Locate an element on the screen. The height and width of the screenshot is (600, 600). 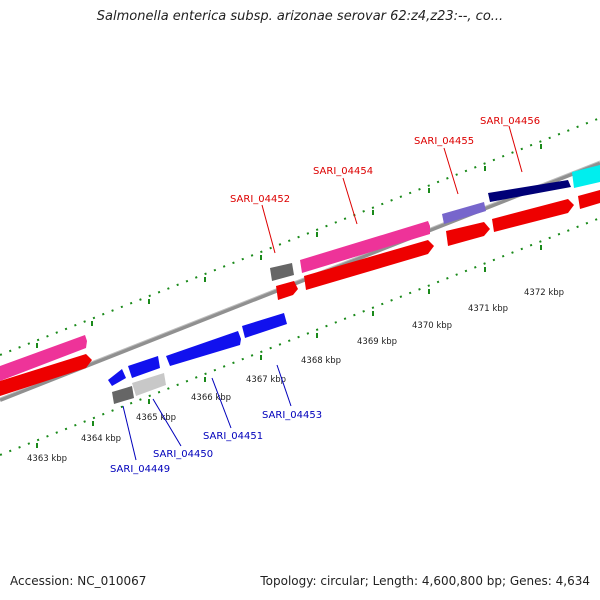
gene-block-pink-left is located at coordinates (43, 358).